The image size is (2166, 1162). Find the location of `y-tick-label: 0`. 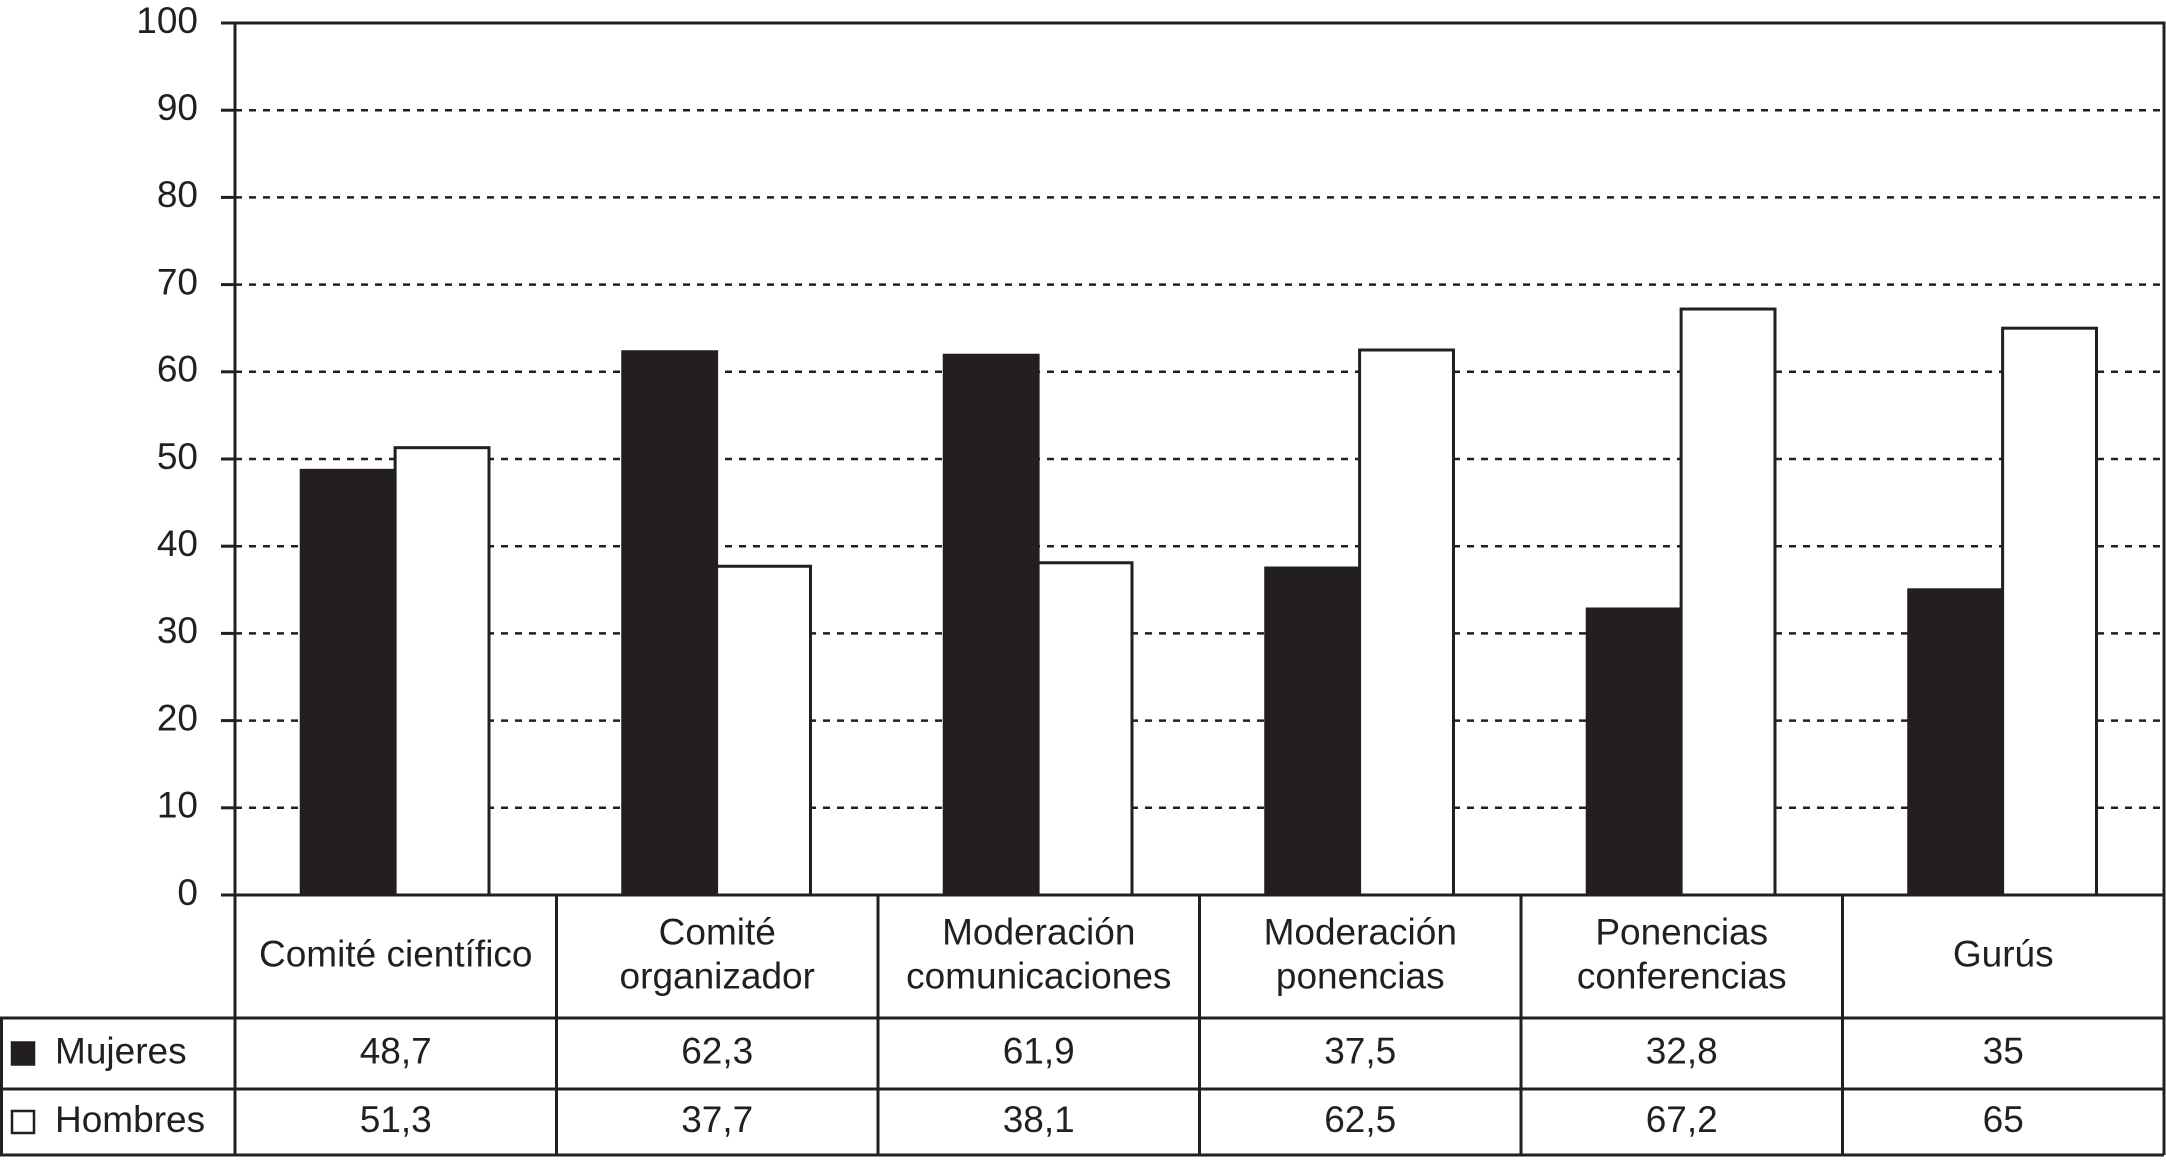

y-tick-label: 0 is located at coordinates (187, 892).